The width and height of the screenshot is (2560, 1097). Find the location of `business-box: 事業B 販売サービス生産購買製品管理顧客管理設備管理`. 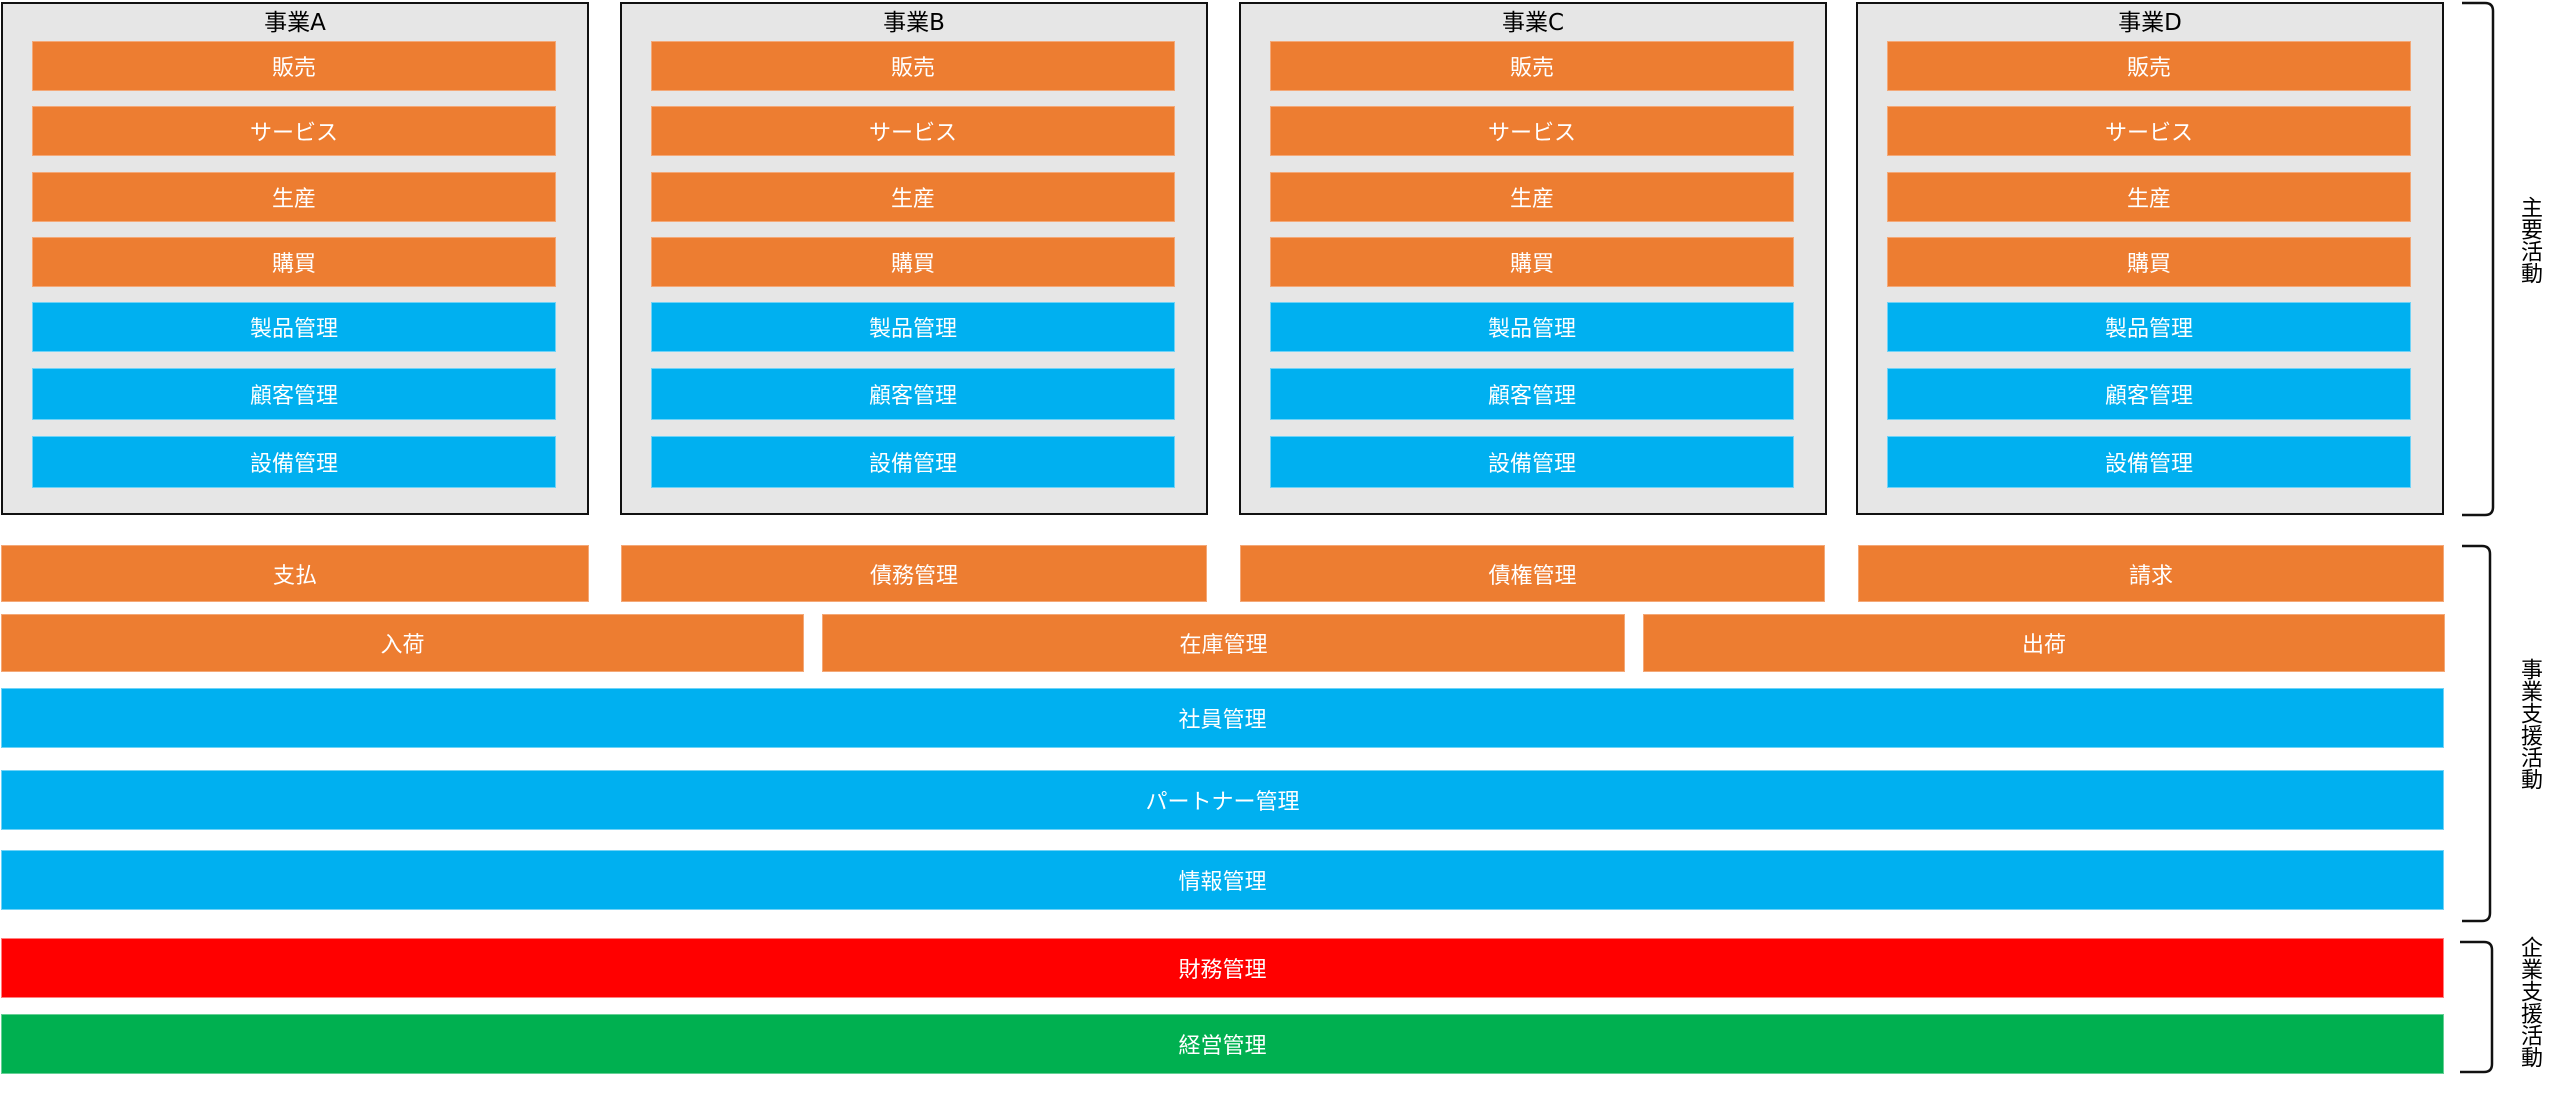

business-box: 事業B 販売サービス生産購買製品管理顧客管理設備管理 is located at coordinates (914, 258).